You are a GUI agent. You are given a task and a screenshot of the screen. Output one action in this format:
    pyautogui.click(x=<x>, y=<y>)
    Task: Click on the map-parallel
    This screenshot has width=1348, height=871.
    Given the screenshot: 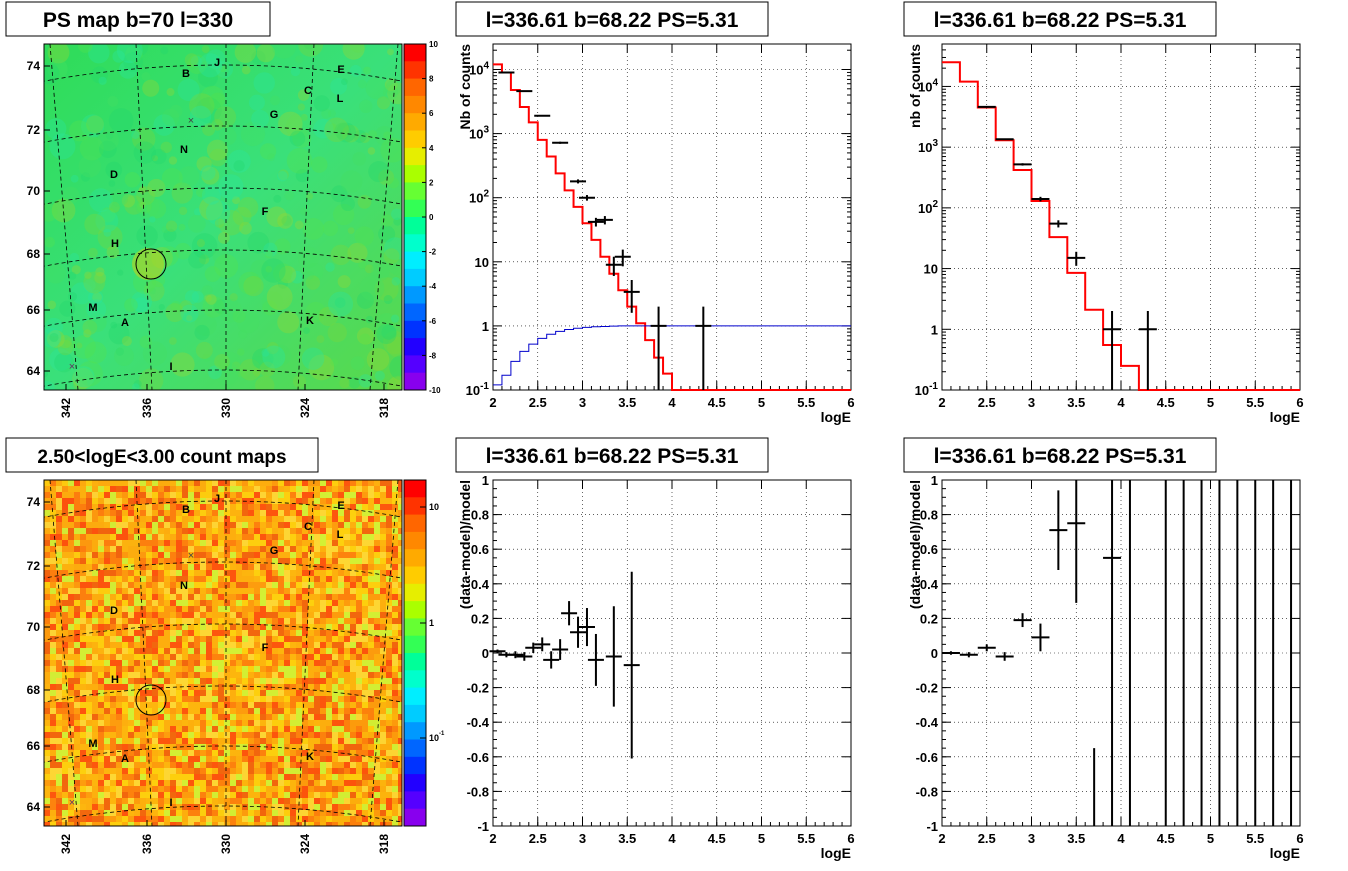 What is the action you would take?
    pyautogui.click(x=223, y=509)
    